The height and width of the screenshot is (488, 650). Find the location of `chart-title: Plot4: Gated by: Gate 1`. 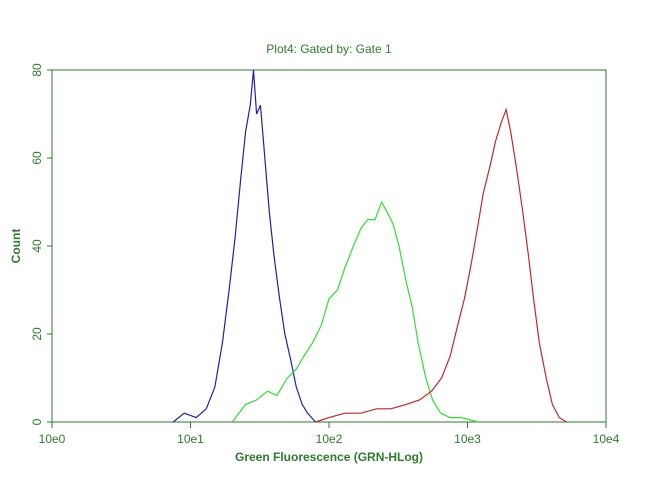

chart-title: Plot4: Gated by: Gate 1 is located at coordinates (329, 49).